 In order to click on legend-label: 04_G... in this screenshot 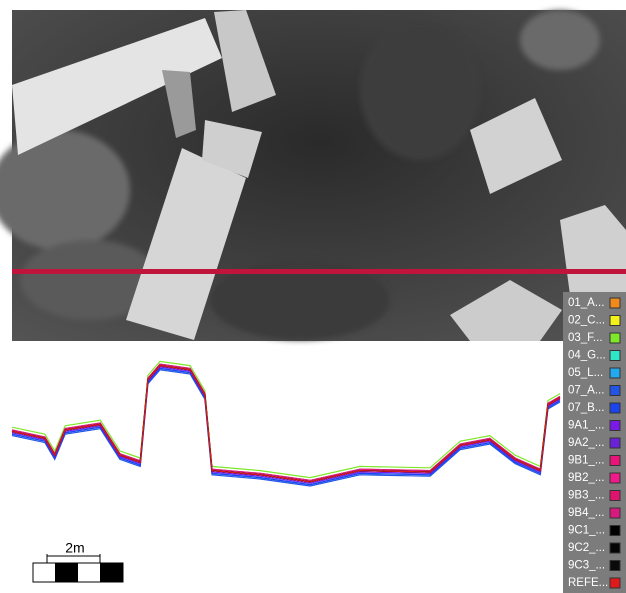, I will do `click(587, 356)`.